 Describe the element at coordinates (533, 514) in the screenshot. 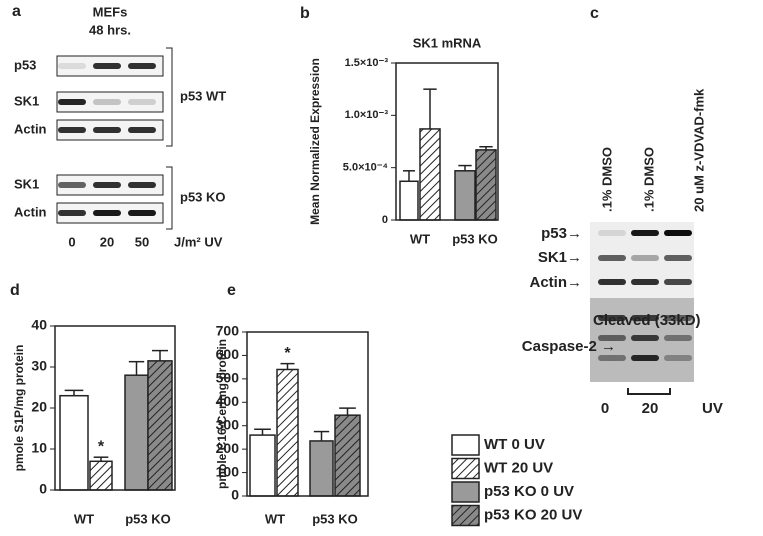

I see `legend-label: p53 KO 20 UV` at that location.